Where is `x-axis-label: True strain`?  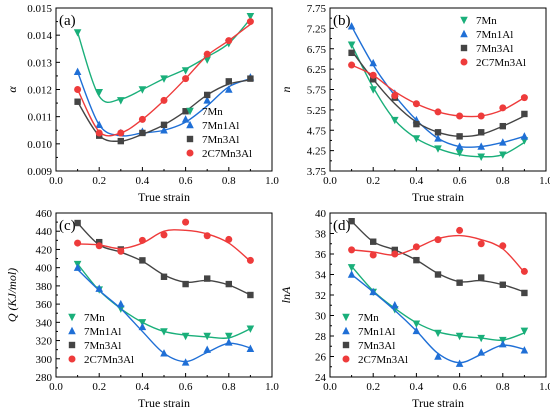
x-axis-label: True strain is located at coordinates (438, 197).